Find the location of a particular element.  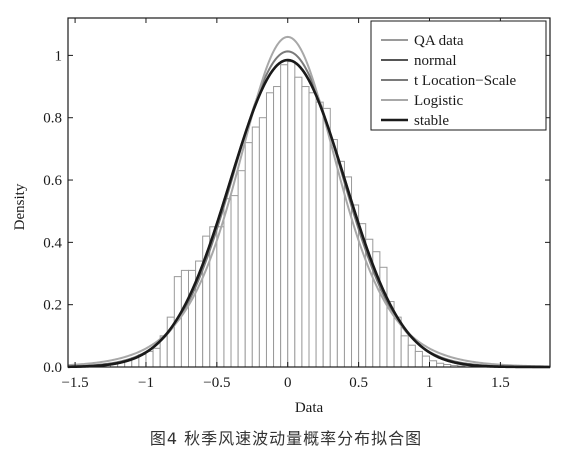

legend-label: normal is located at coordinates (435, 61).